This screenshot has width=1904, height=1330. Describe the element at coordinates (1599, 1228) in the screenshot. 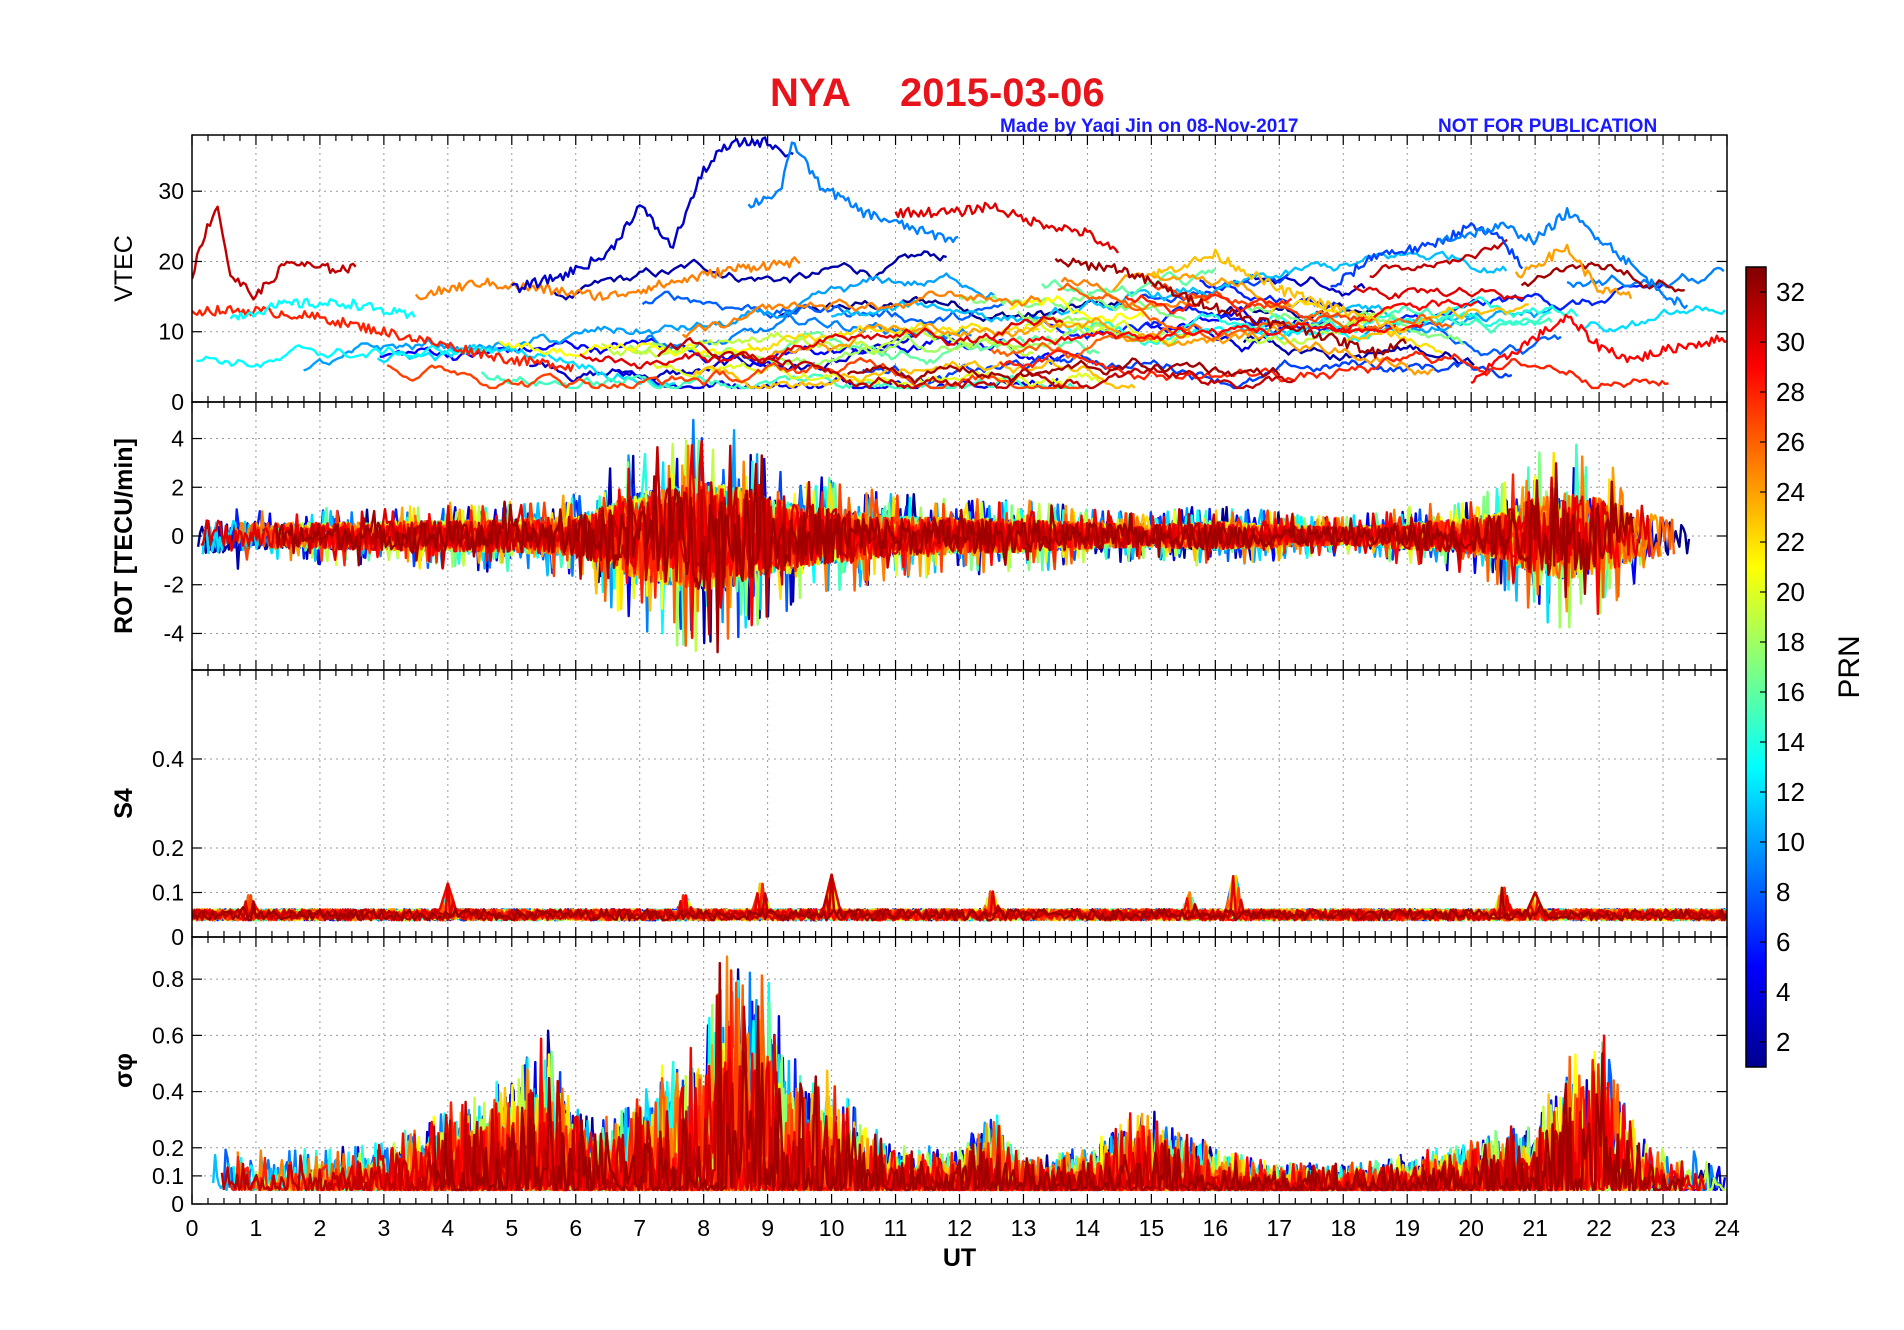

I see `x-tick-label: 22` at that location.